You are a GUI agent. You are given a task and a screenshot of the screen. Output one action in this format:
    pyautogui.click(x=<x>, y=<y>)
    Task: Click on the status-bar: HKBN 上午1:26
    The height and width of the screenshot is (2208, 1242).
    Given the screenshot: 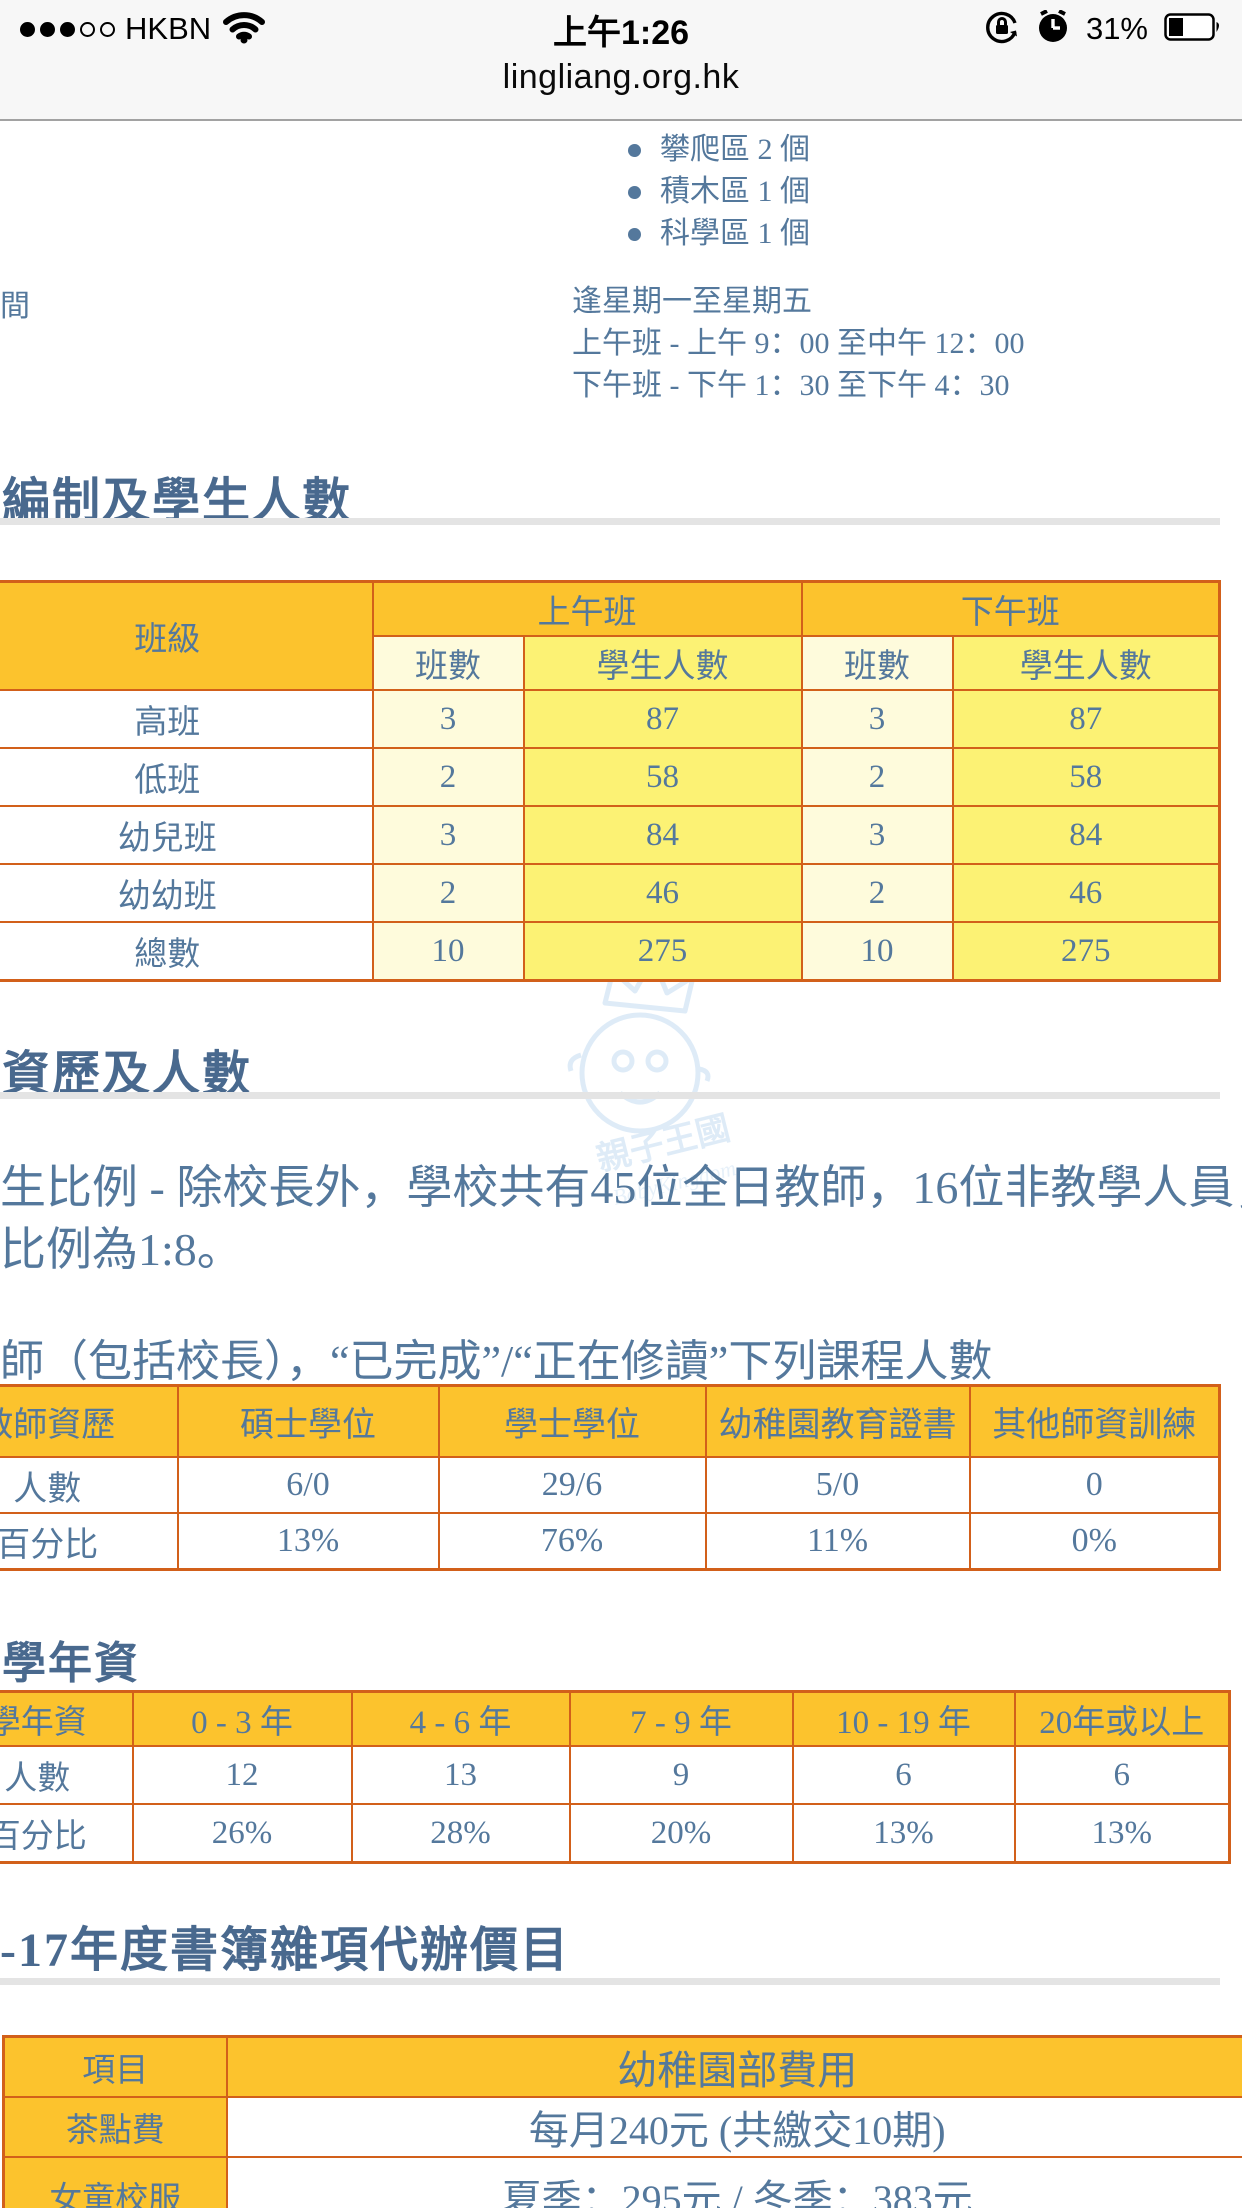 What is the action you would take?
    pyautogui.click(x=621, y=29)
    